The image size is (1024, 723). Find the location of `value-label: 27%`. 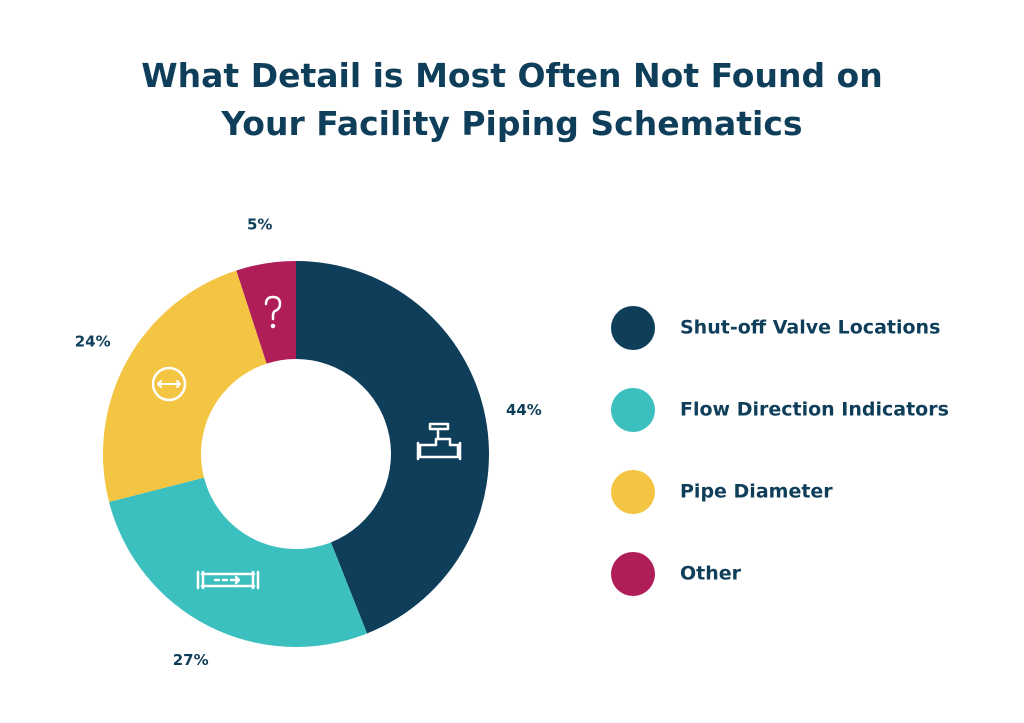

value-label: 27% is located at coordinates (191, 660).